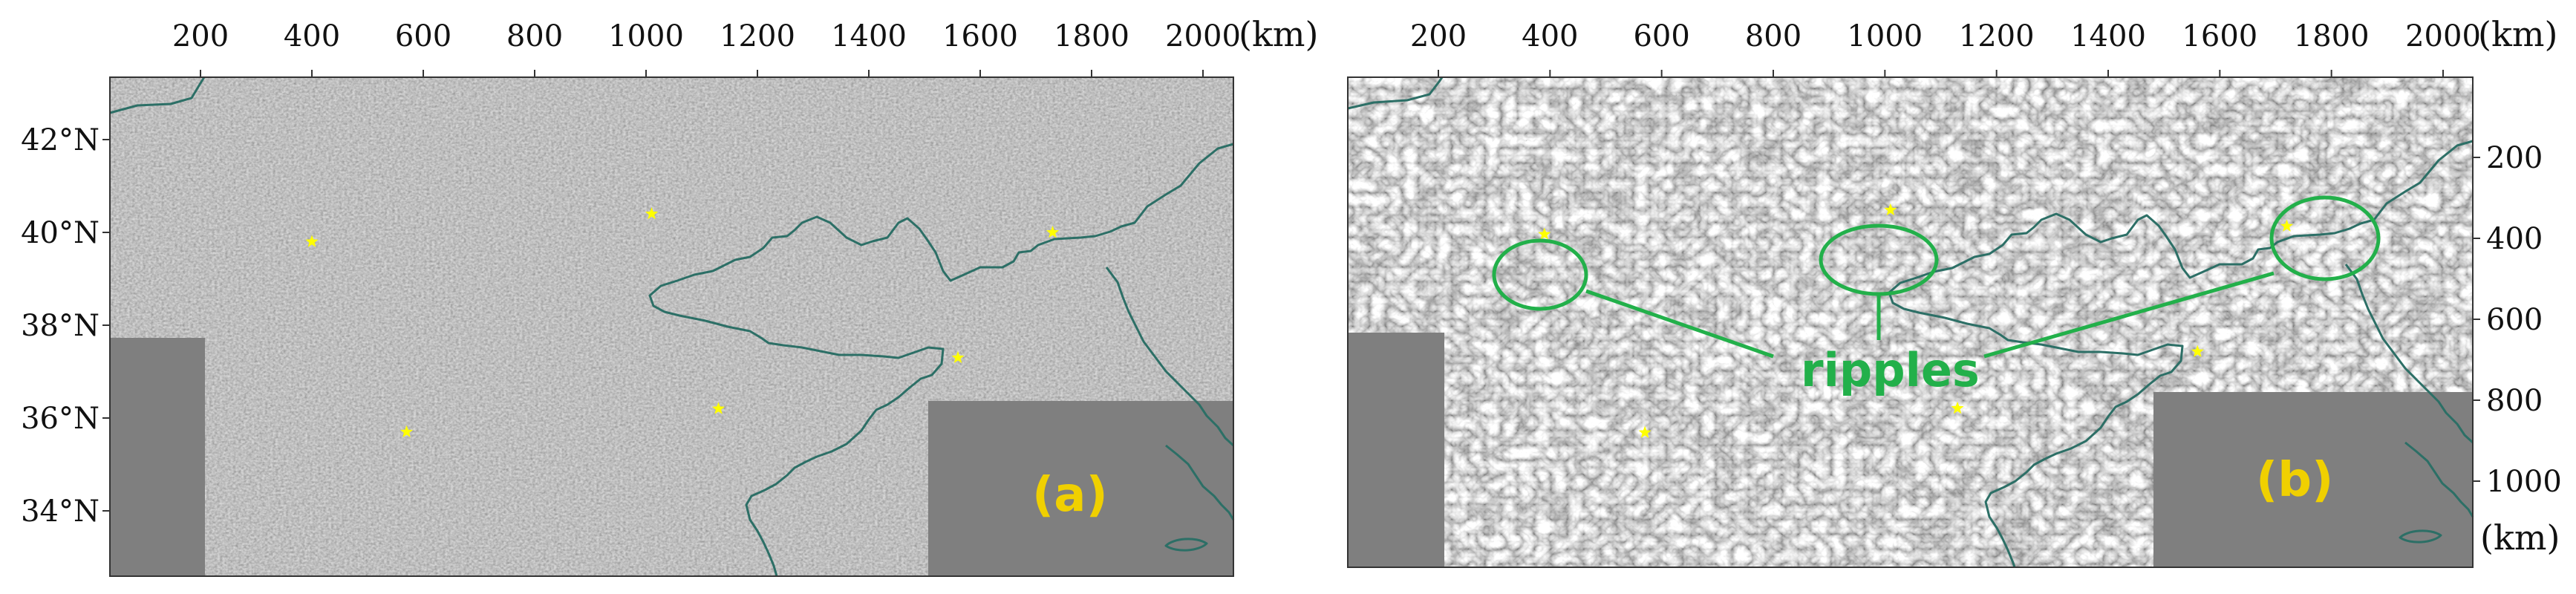  Describe the element at coordinates (60, 140) in the screenshot. I see `panel-a-lat-tick-label: 42°N` at that location.